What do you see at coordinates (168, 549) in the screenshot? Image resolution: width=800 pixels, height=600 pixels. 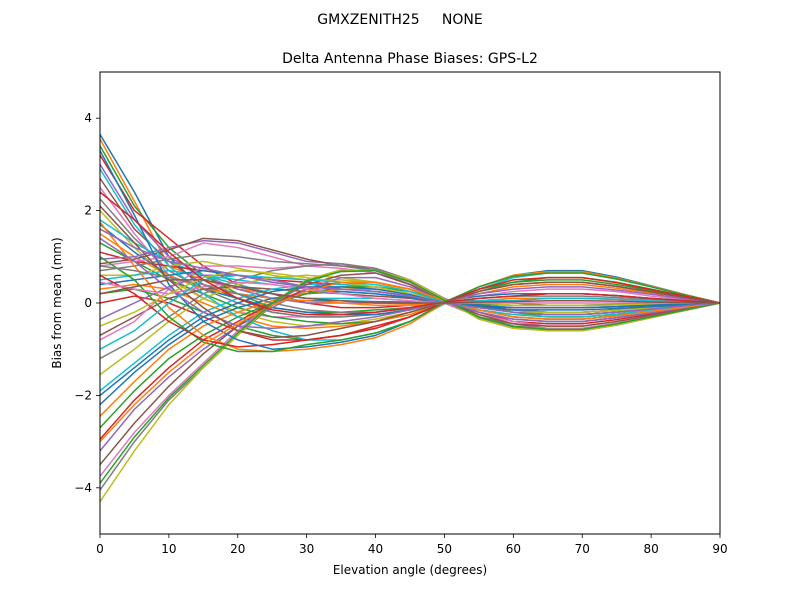 I see `x-tick-label: 10` at bounding box center [168, 549].